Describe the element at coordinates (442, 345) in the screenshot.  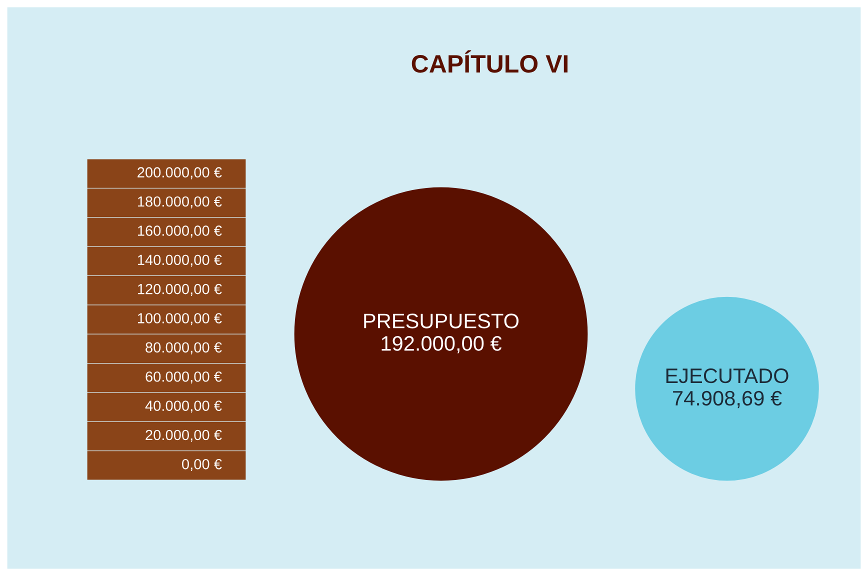
I see `data-label: 192.000,00 €` at that location.